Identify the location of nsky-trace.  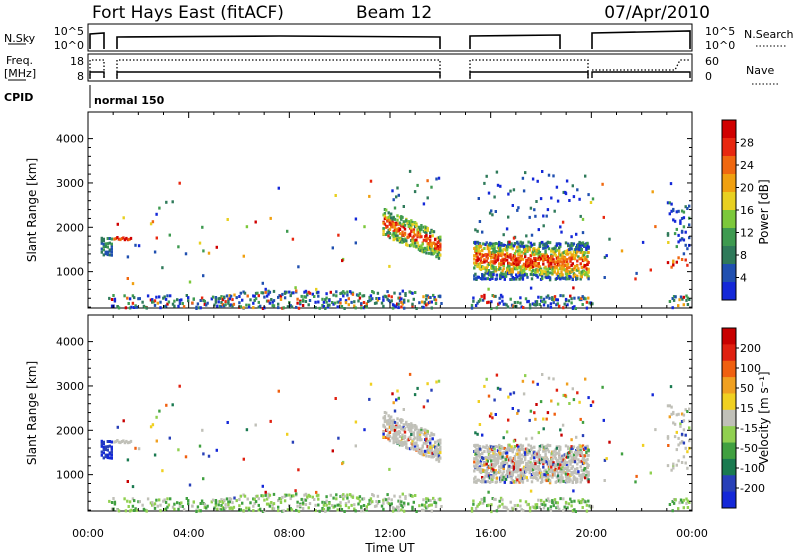
(390, 39).